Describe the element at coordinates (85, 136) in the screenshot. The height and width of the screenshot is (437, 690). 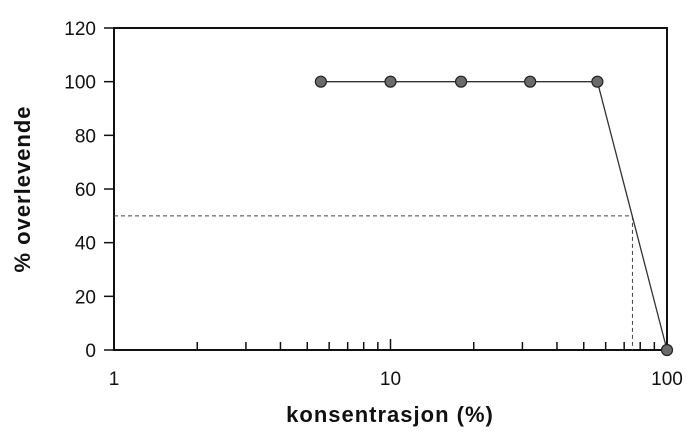
I see `y-tick-label: 80` at that location.